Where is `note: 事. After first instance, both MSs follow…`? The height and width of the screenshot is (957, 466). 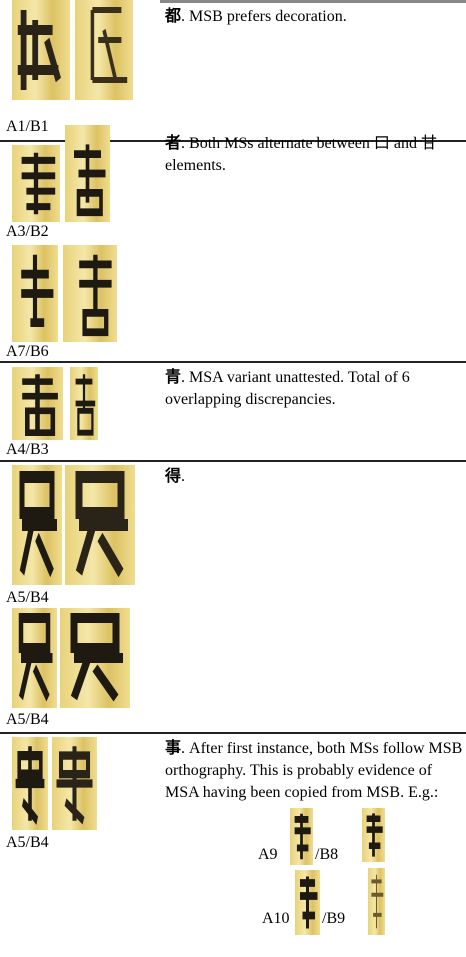
note: 事. After first instance, both MSs follow… is located at coordinates (314, 771).